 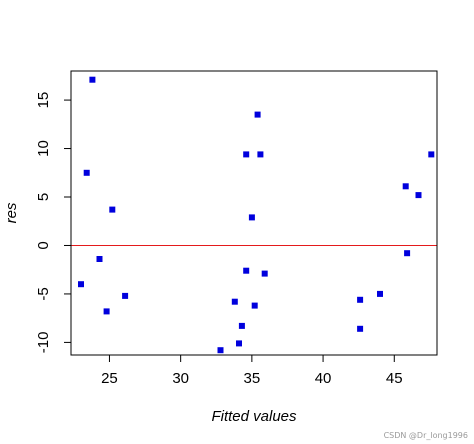 I want to click on watermark: CSDN @Dr_long1996, so click(x=425, y=435).